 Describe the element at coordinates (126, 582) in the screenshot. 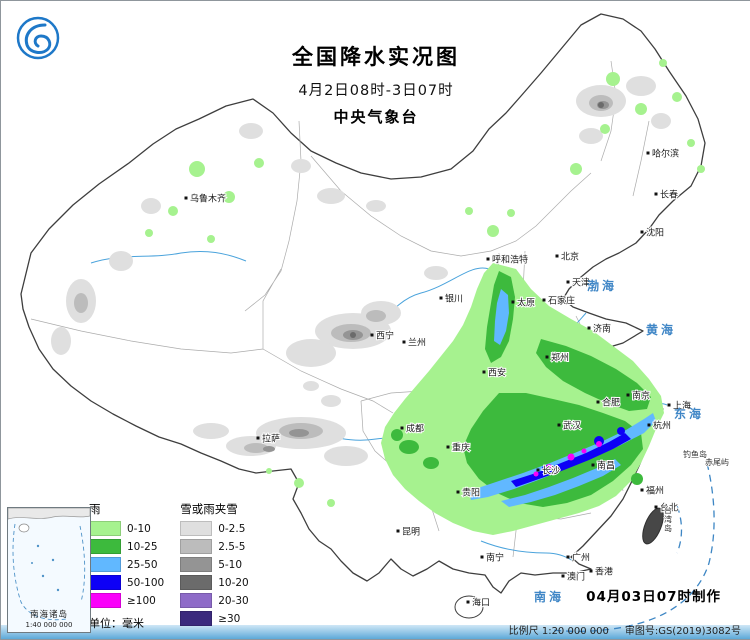

I see `legend-rain-item: 50-100` at that location.